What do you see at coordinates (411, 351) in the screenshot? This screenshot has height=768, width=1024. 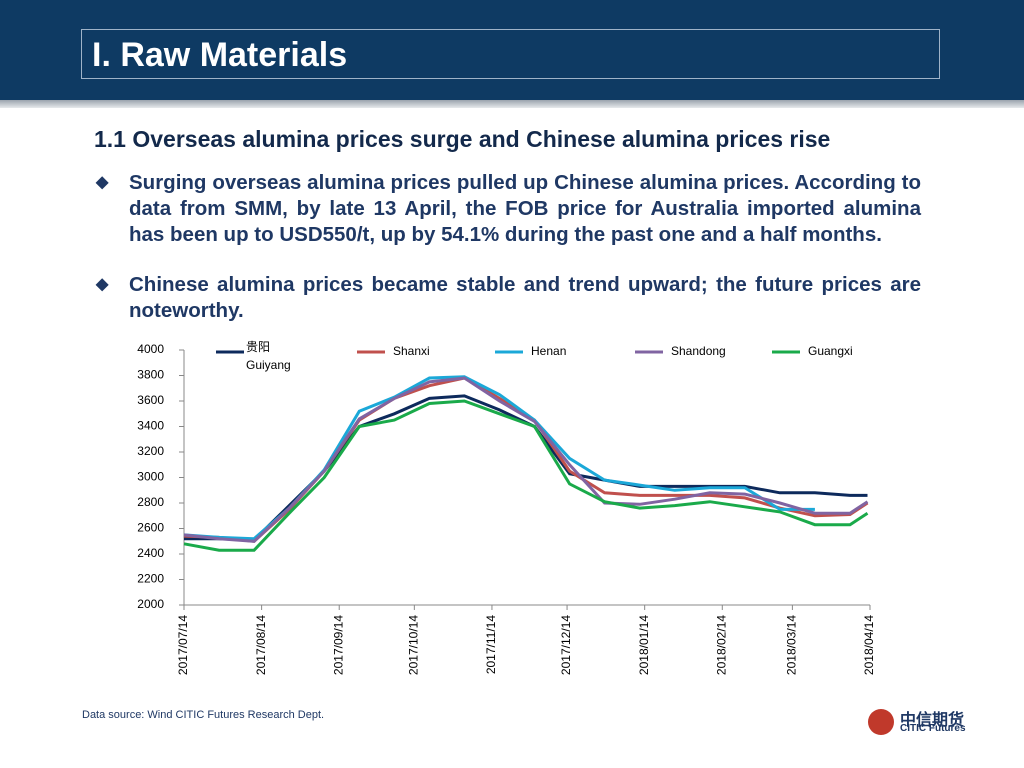 I see `legend-label: Shanxi` at bounding box center [411, 351].